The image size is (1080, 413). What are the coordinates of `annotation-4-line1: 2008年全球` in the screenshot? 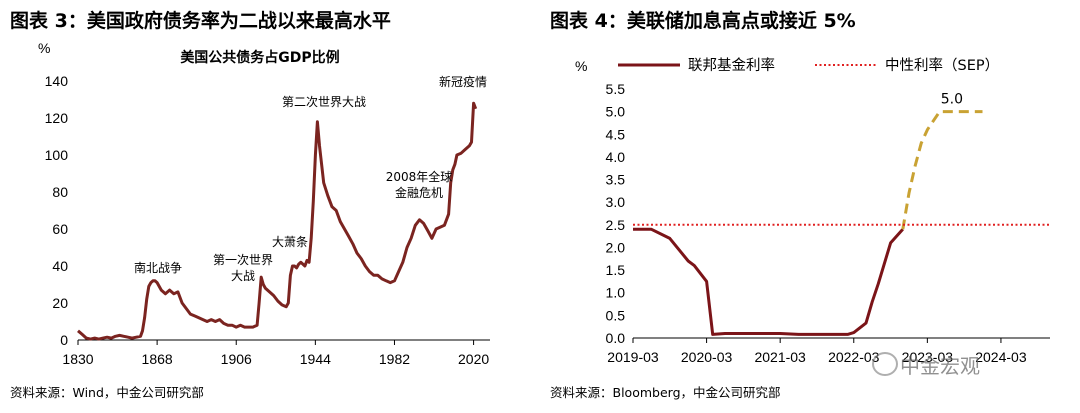 It's located at (419, 176).